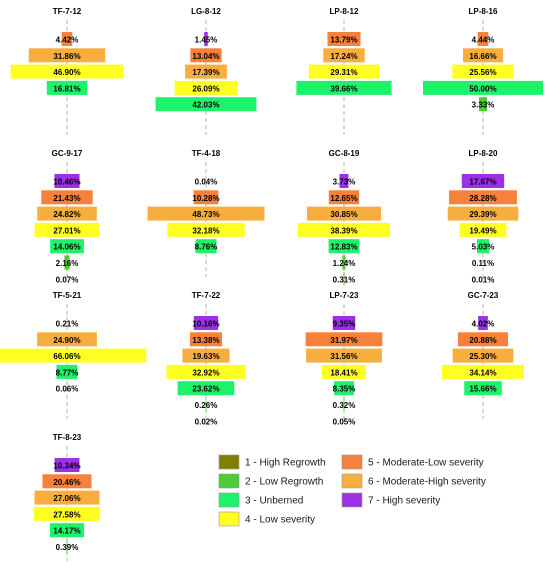 This screenshot has height=573, width=550. What do you see at coordinates (482, 182) in the screenshot?
I see `data-label: 17.67%` at bounding box center [482, 182].